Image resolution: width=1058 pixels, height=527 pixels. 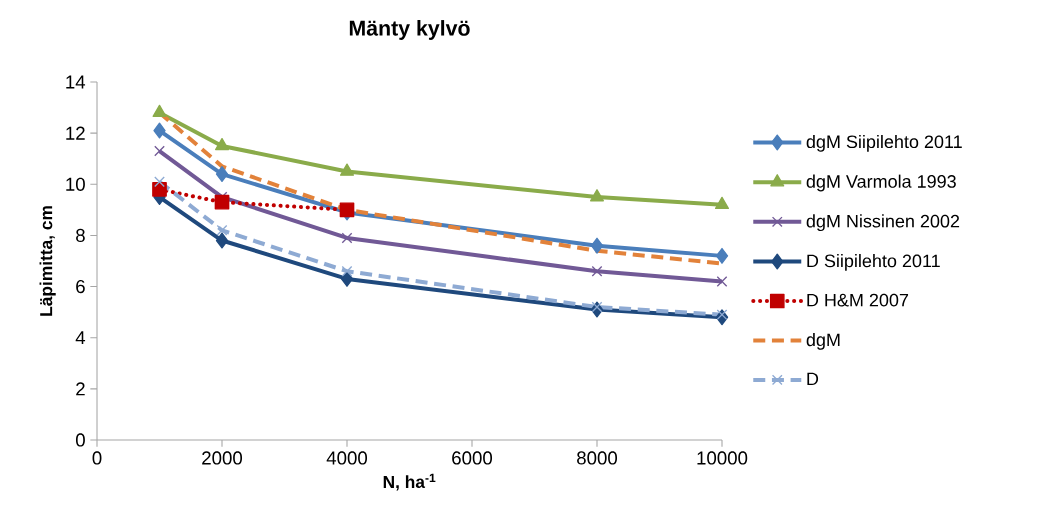 I want to click on x-tick-label: 2000, so click(x=222, y=458).